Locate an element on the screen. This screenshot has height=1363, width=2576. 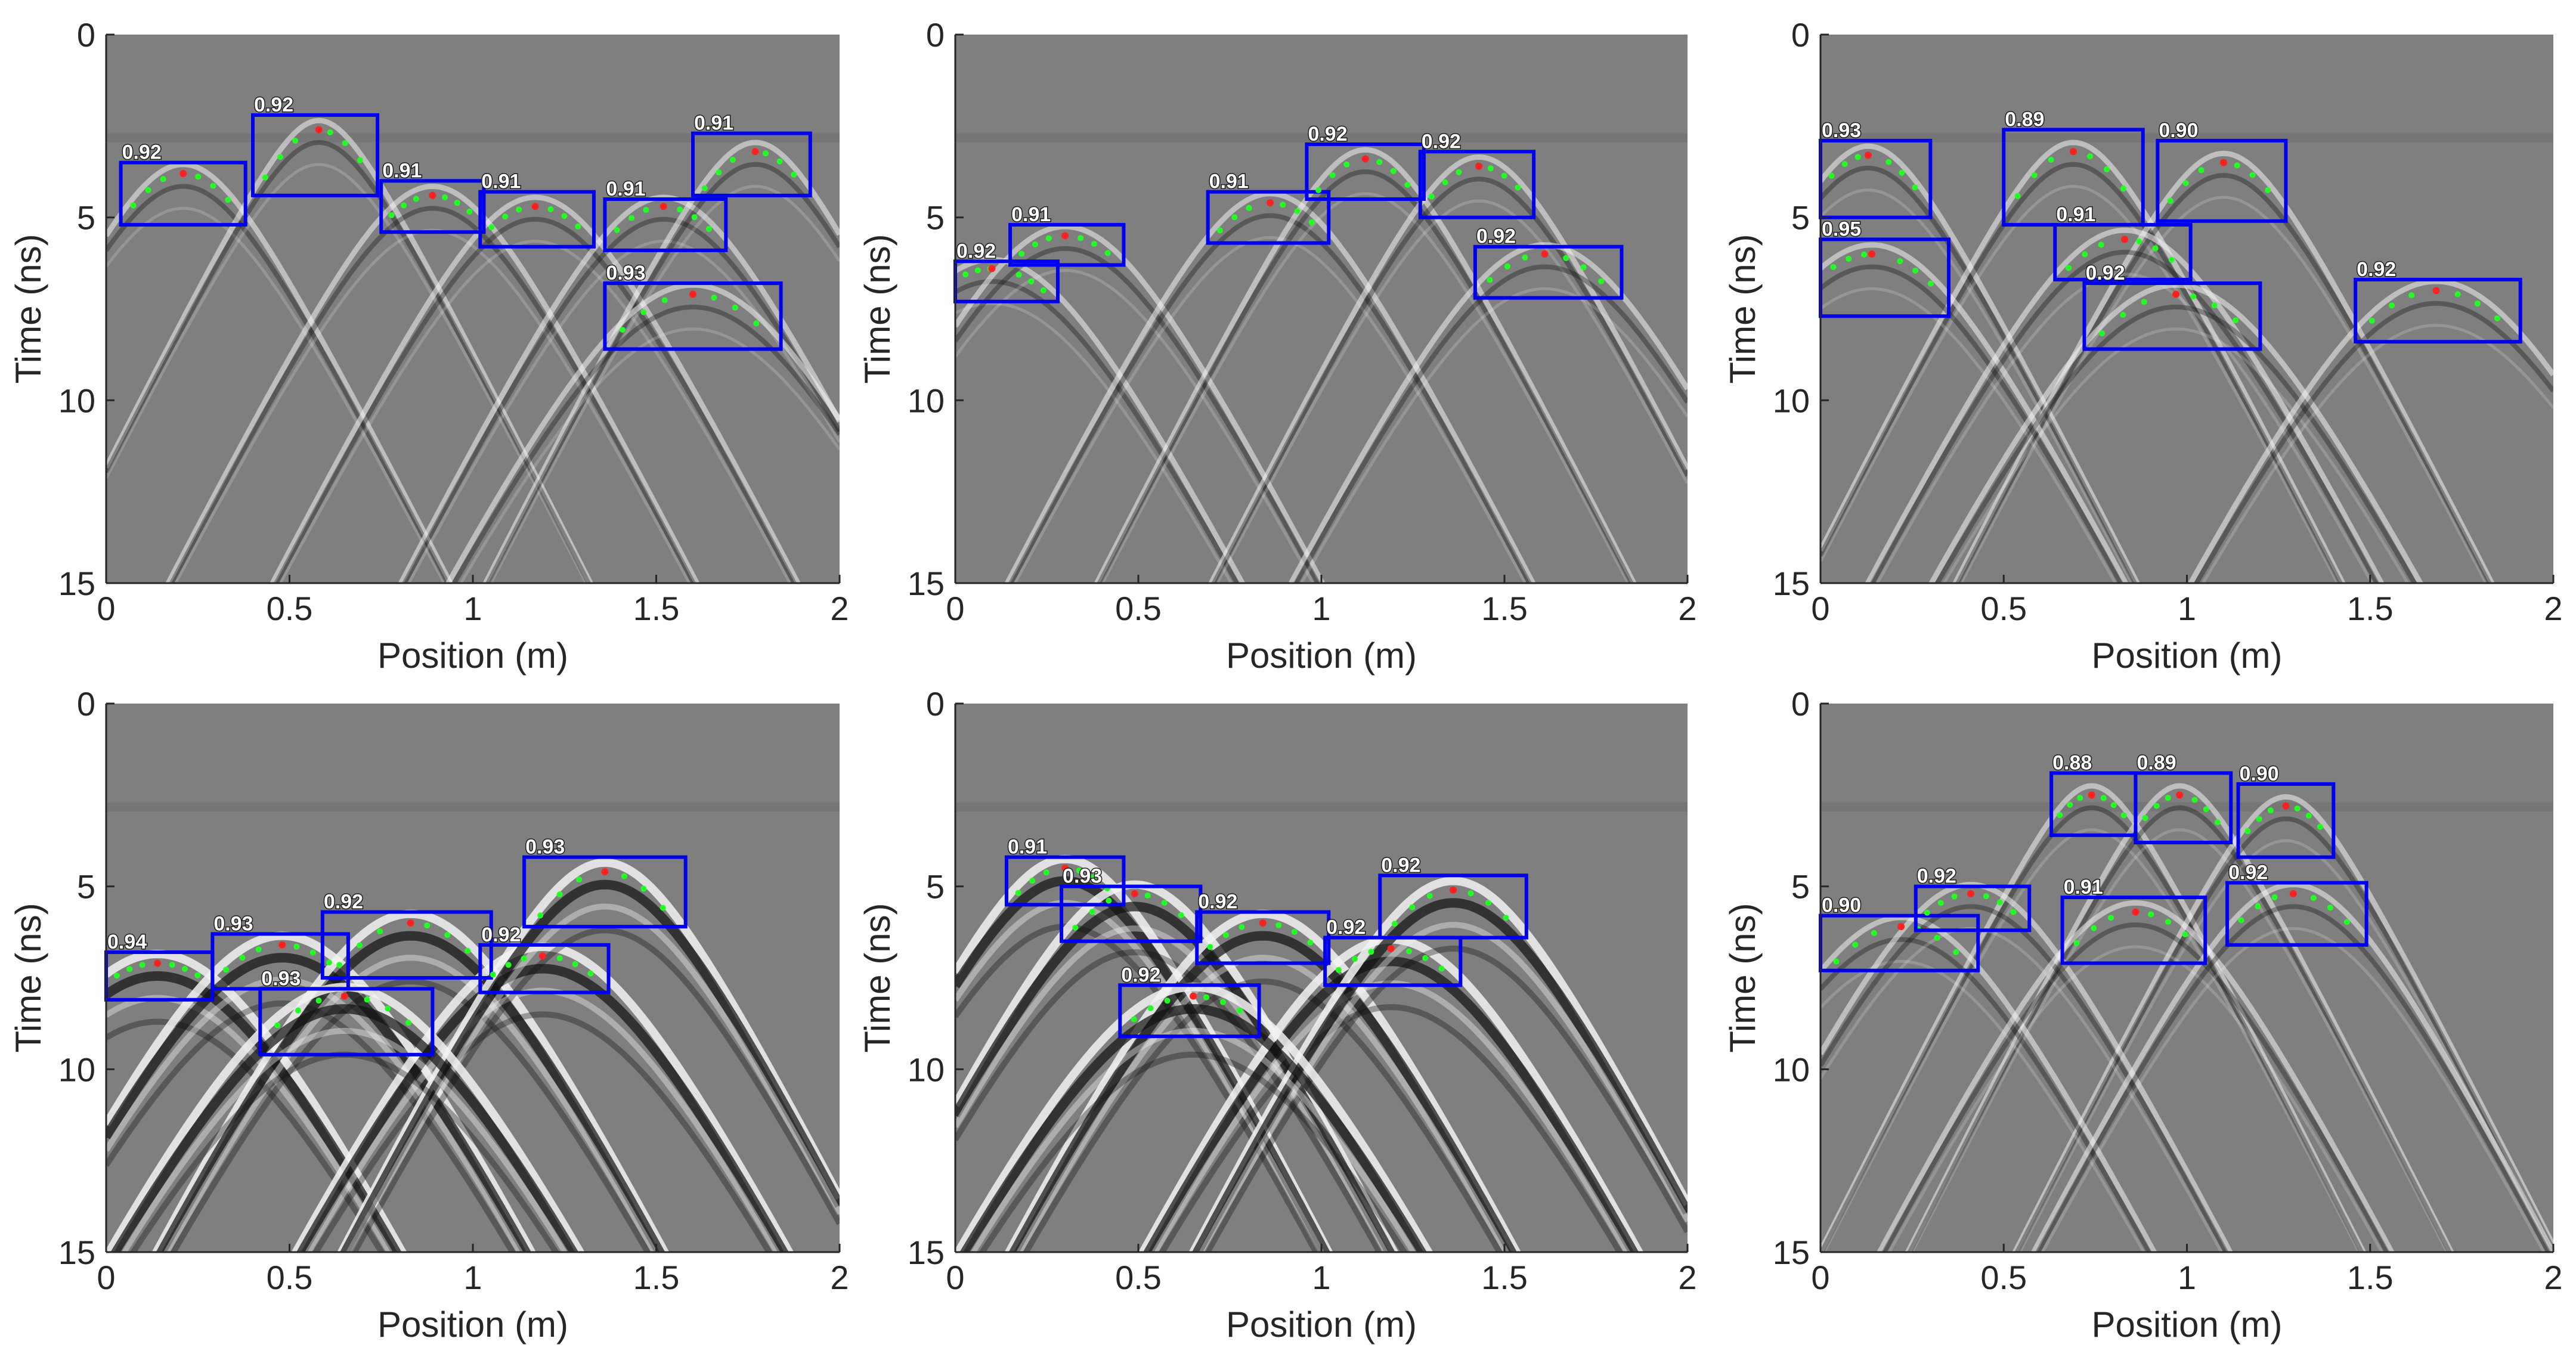
detection-1: 0.91 is located at coordinates (1065, 871).